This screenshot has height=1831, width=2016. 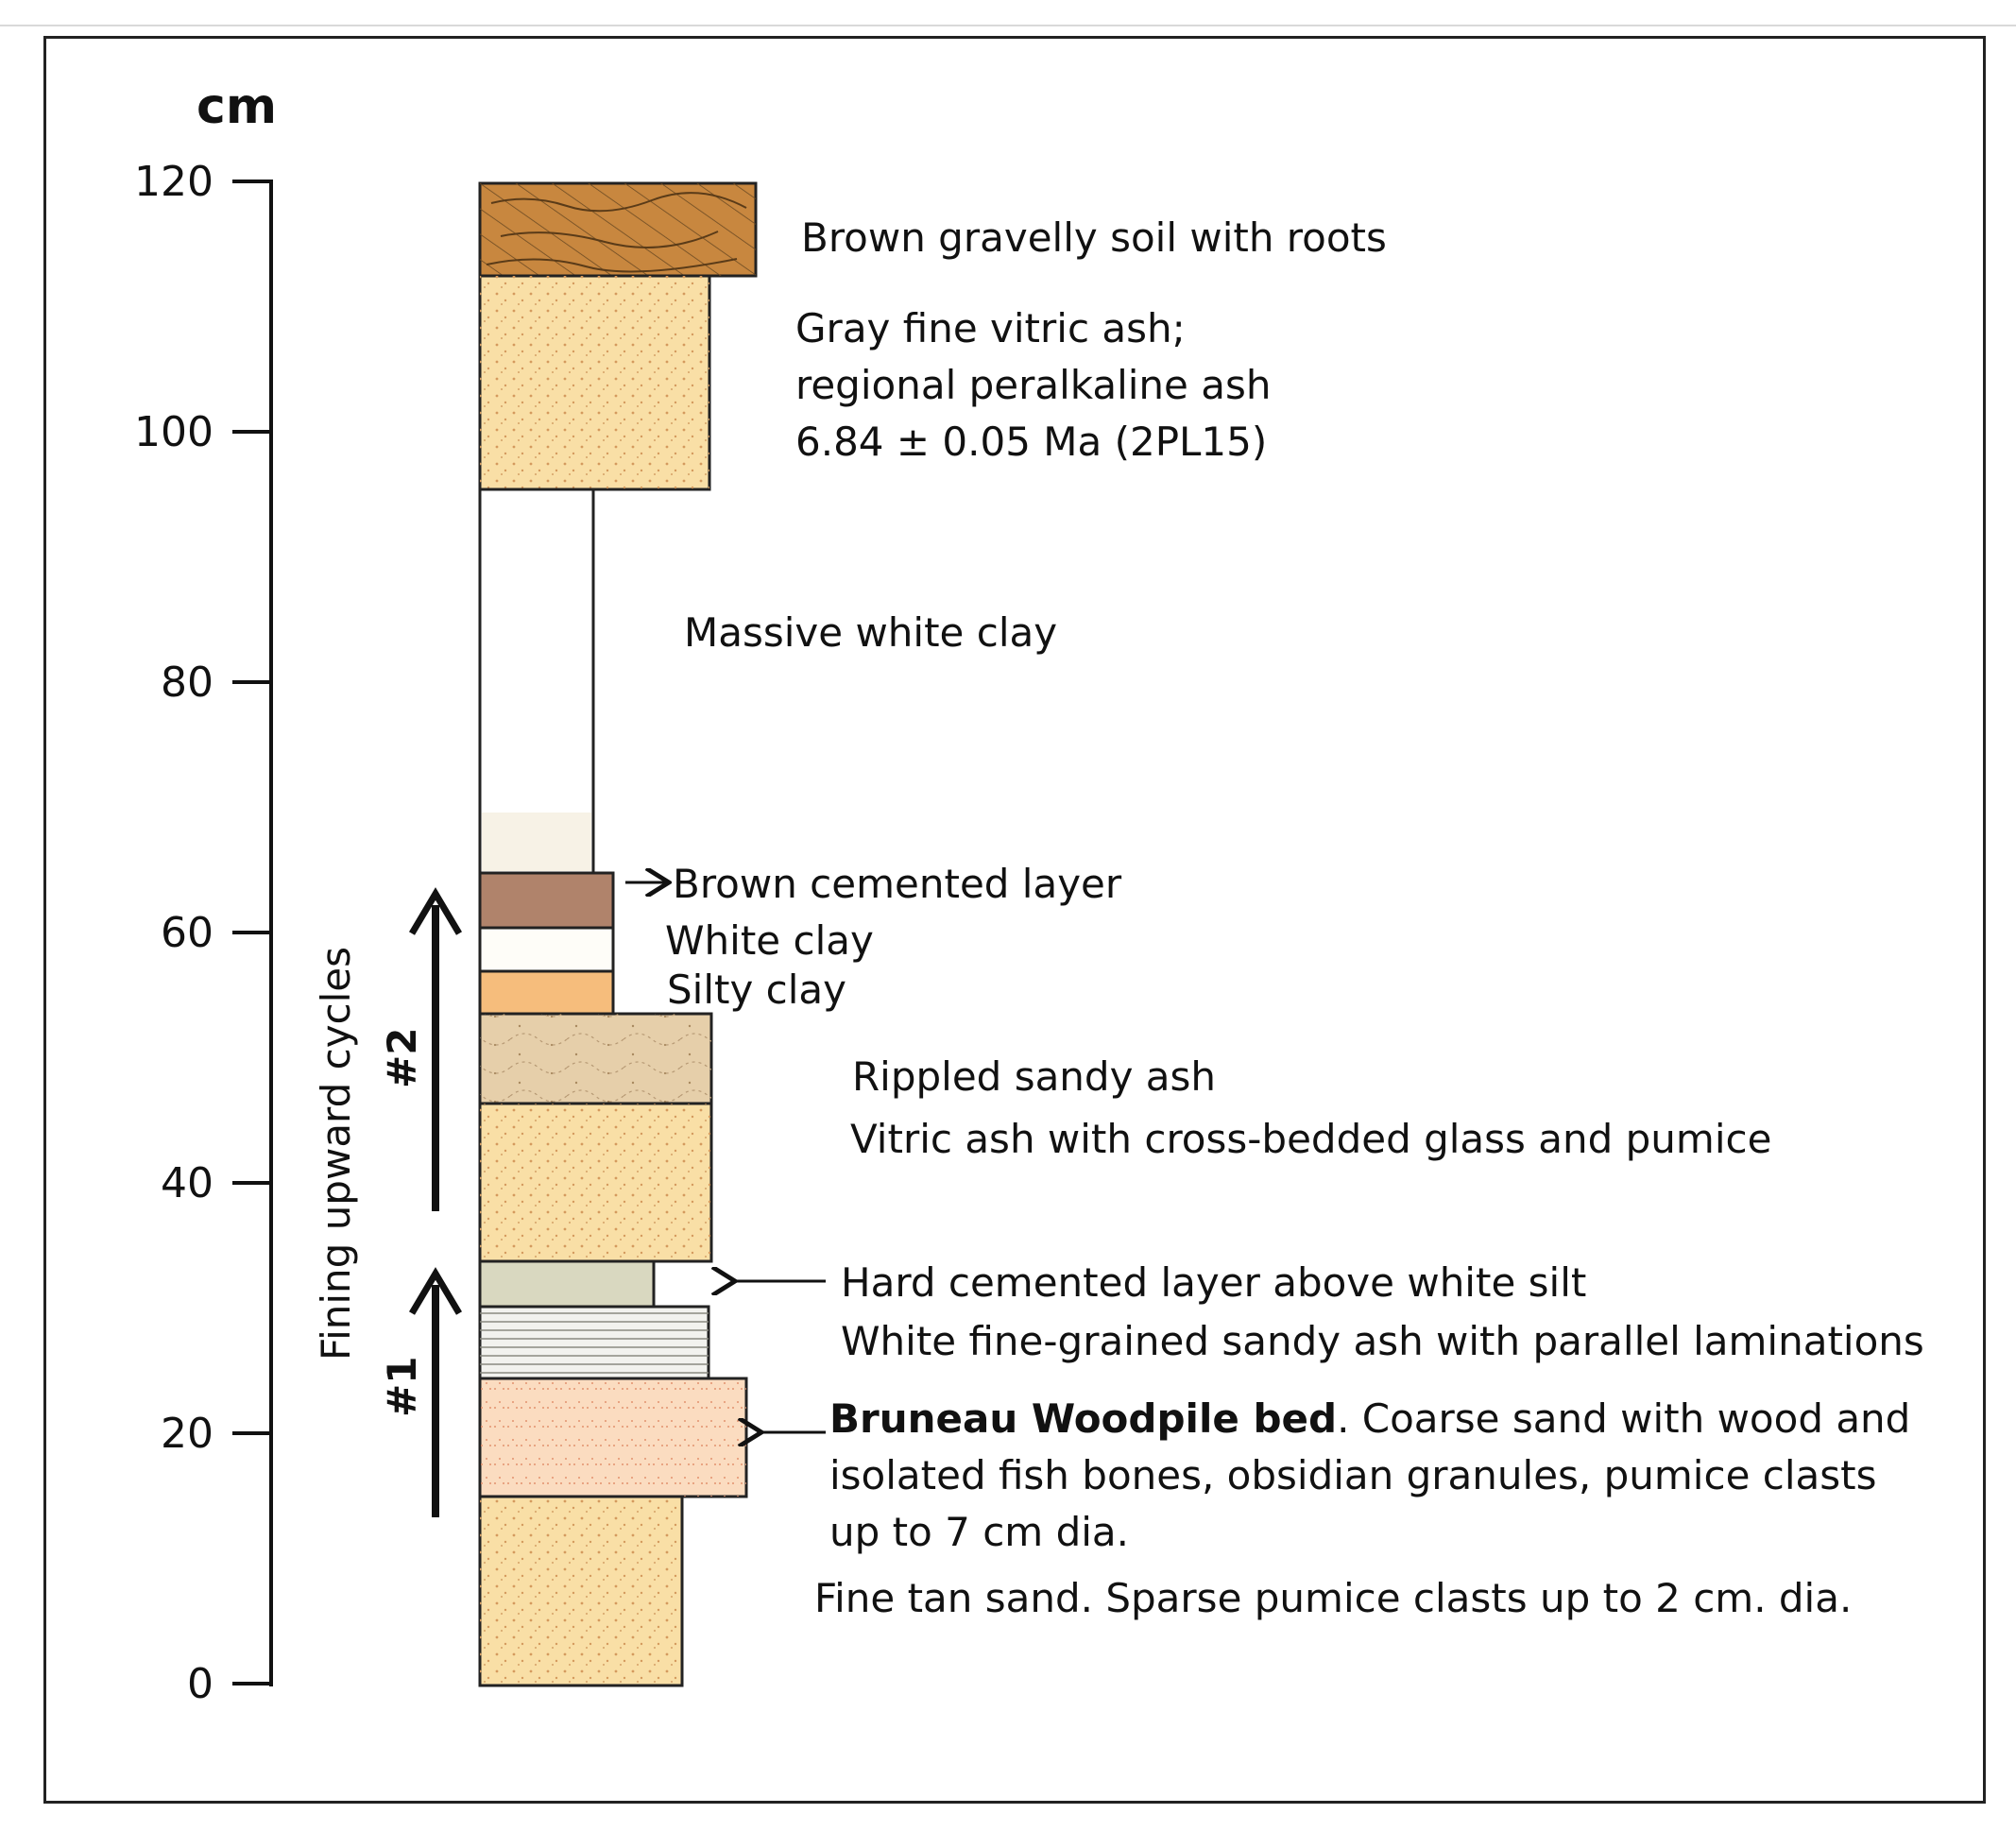 I want to click on layer-hard-cemented, so click(x=567, y=1284).